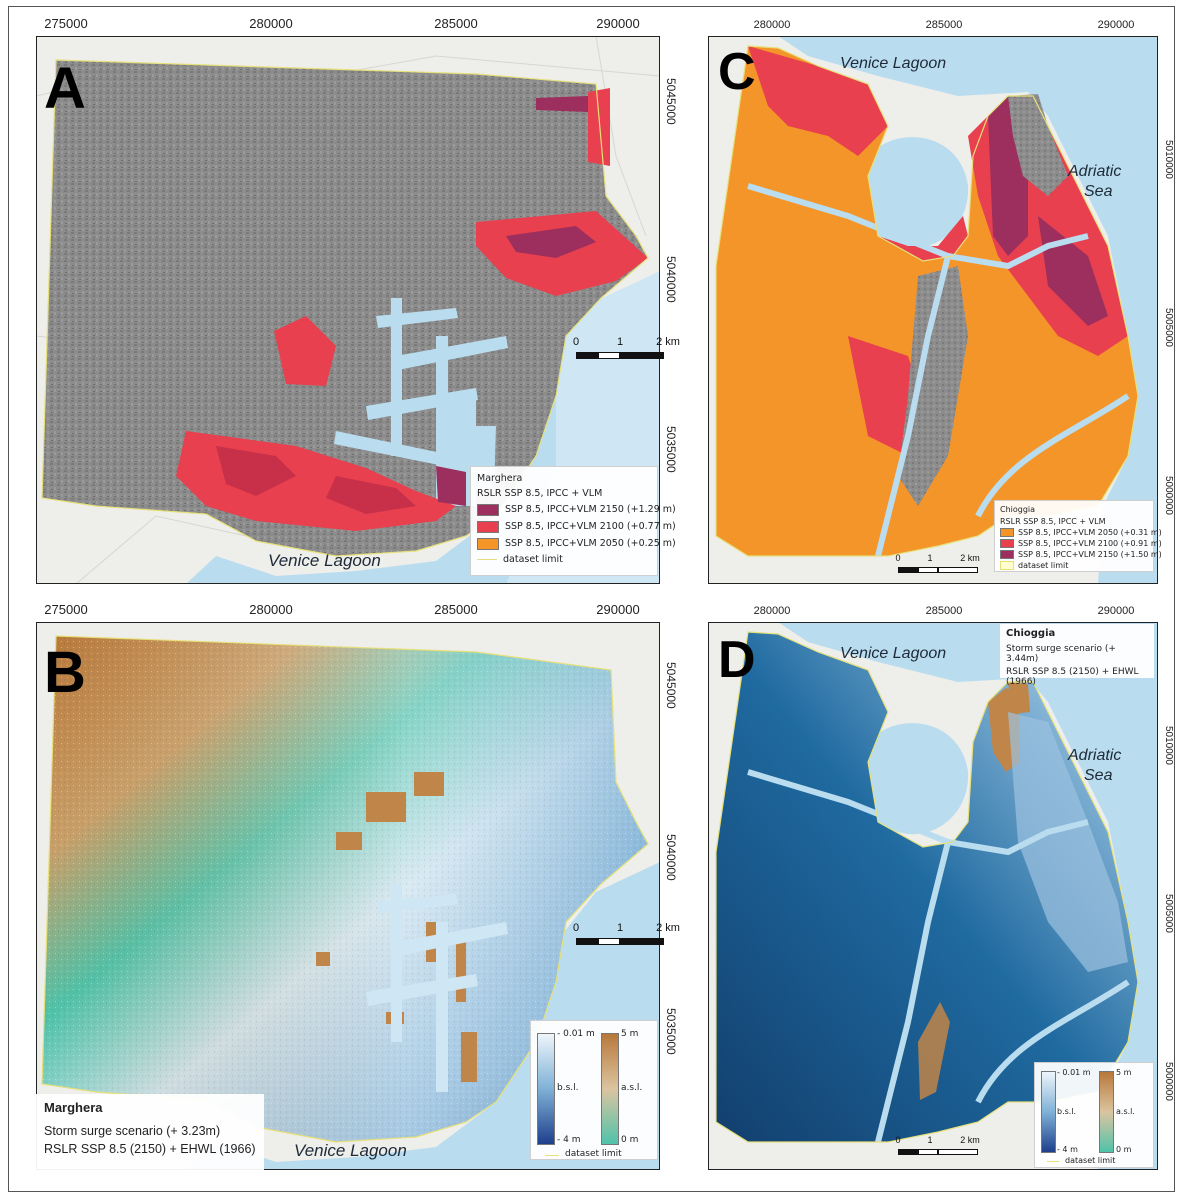  Describe the element at coordinates (576, 509) in the screenshot. I see `legend-item: SSP 8.5, IPCC+VLM 2150 (+1.29 m)` at that location.